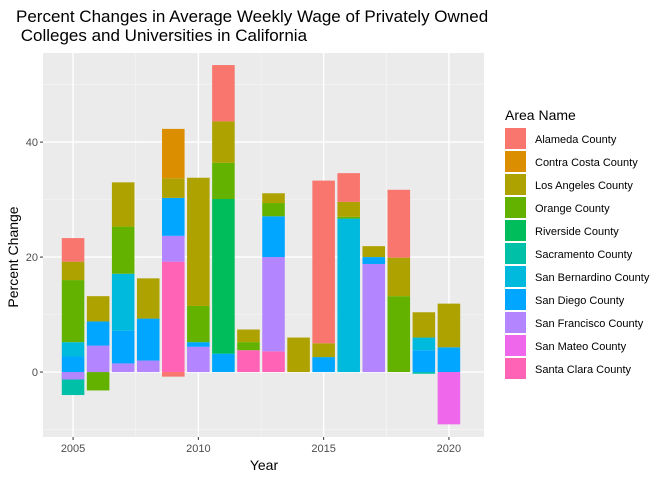 Image resolution: width=672 pixels, height=480 pixels. I want to click on bar-segment-2020-san-mateo-county, so click(449, 398).